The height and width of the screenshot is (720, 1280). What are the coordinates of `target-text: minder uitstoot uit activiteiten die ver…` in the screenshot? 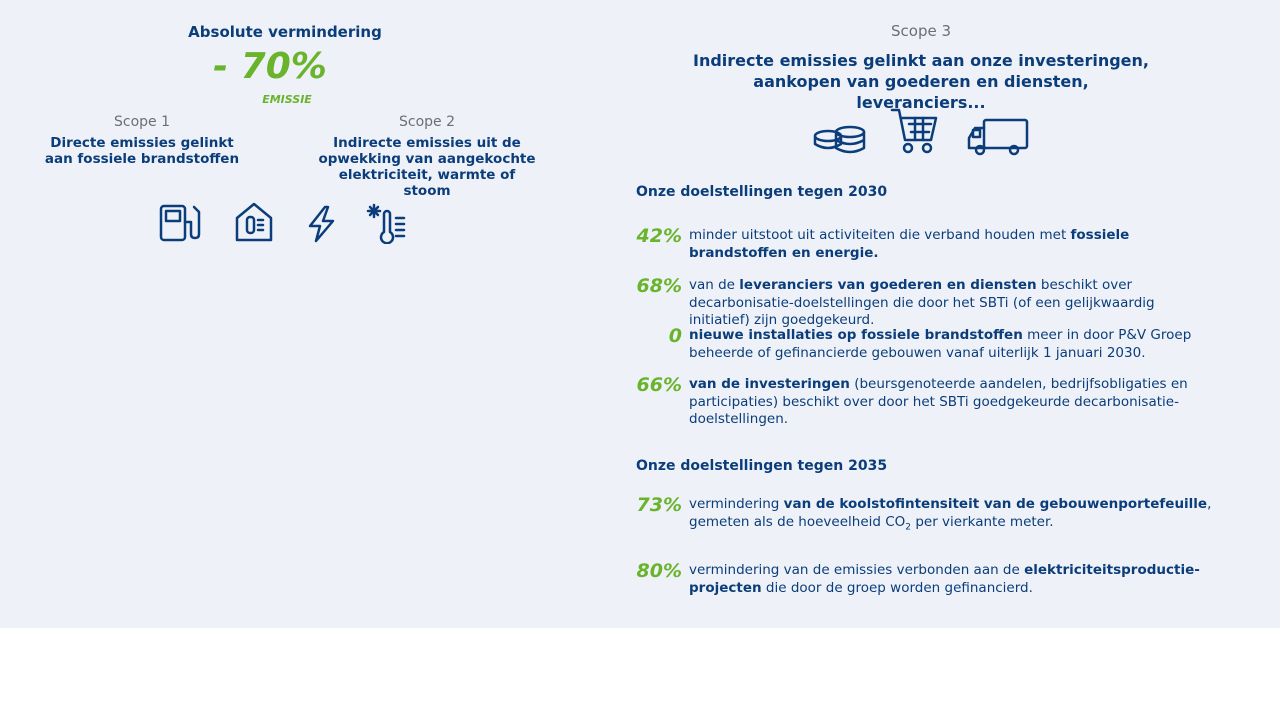 It's located at (951, 244).